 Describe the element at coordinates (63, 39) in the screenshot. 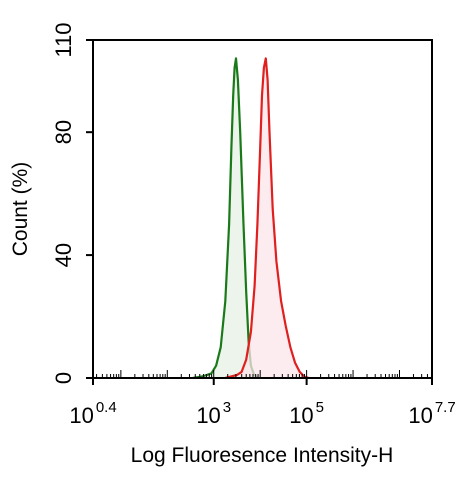

I see `y-tick-label: 110` at that location.